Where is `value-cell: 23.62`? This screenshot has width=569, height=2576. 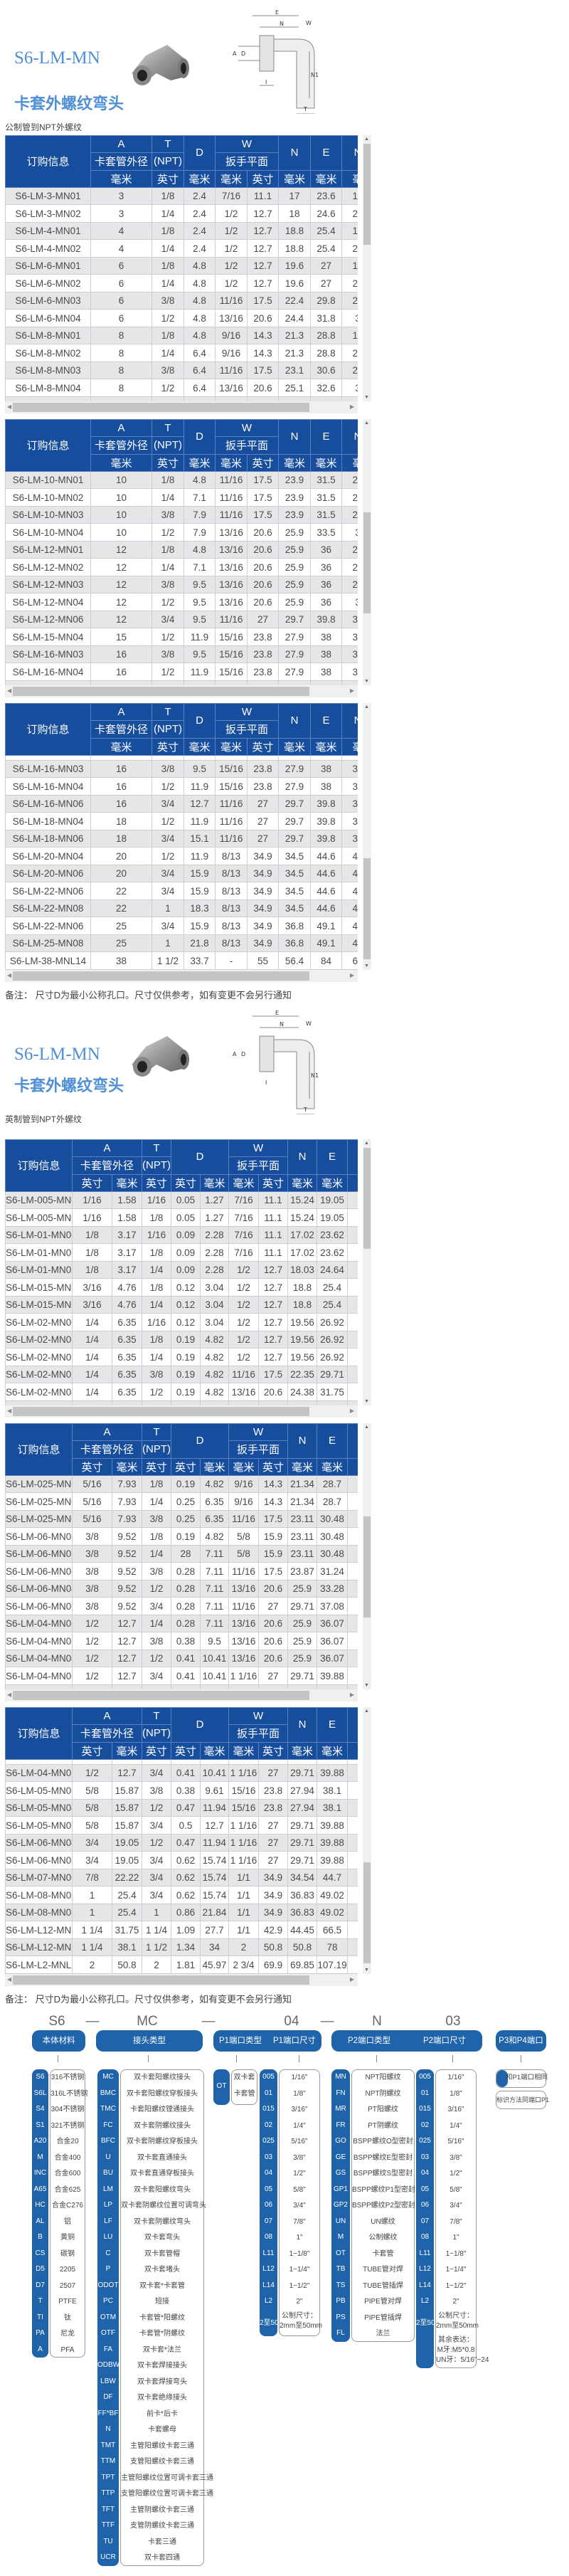
value-cell: 23.62 is located at coordinates (333, 1252).